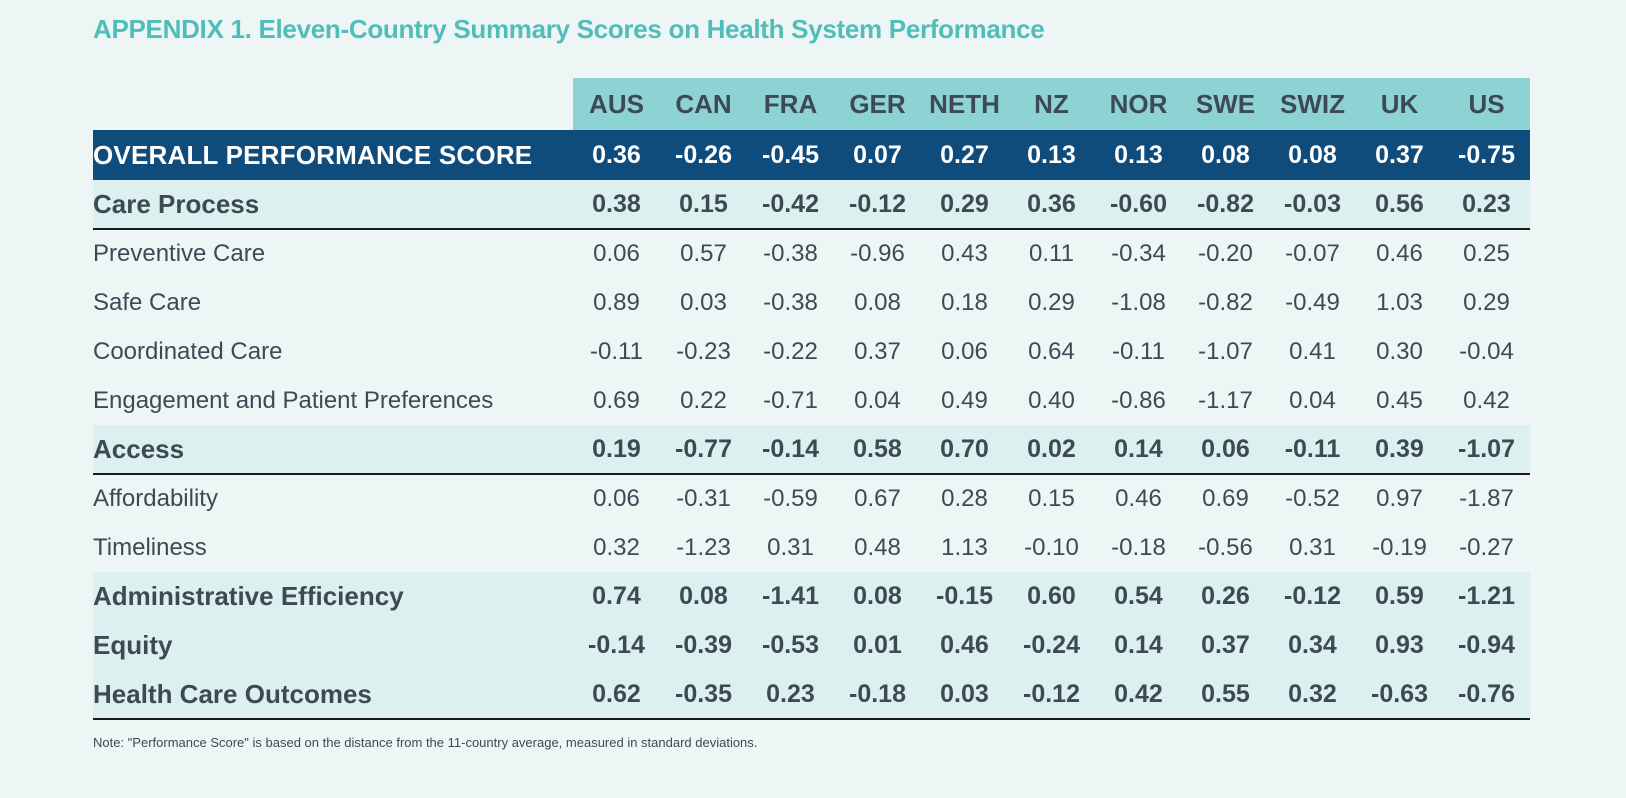 This screenshot has width=1626, height=798. I want to click on score-cell-can: 0.15, so click(703, 205).